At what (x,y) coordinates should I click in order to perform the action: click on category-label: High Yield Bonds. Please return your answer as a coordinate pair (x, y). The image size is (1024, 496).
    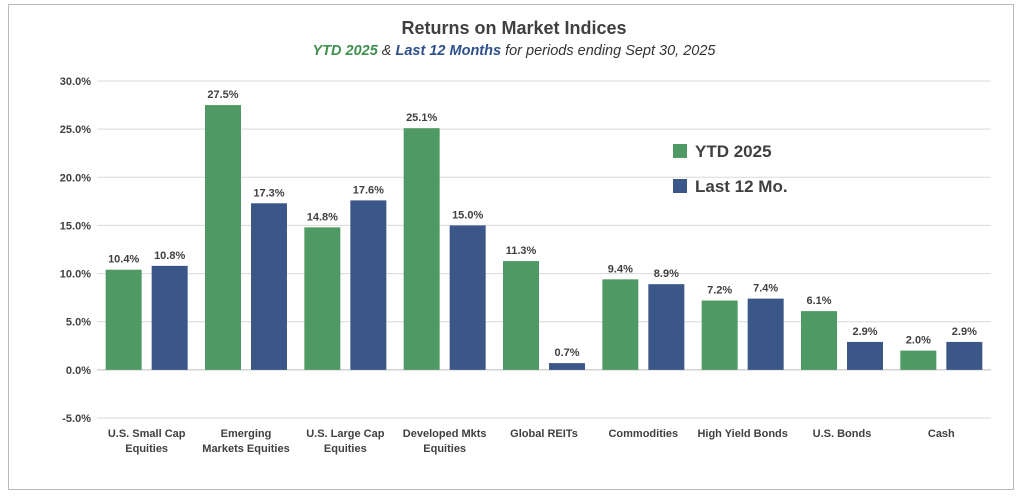
    Looking at the image, I should click on (742, 434).